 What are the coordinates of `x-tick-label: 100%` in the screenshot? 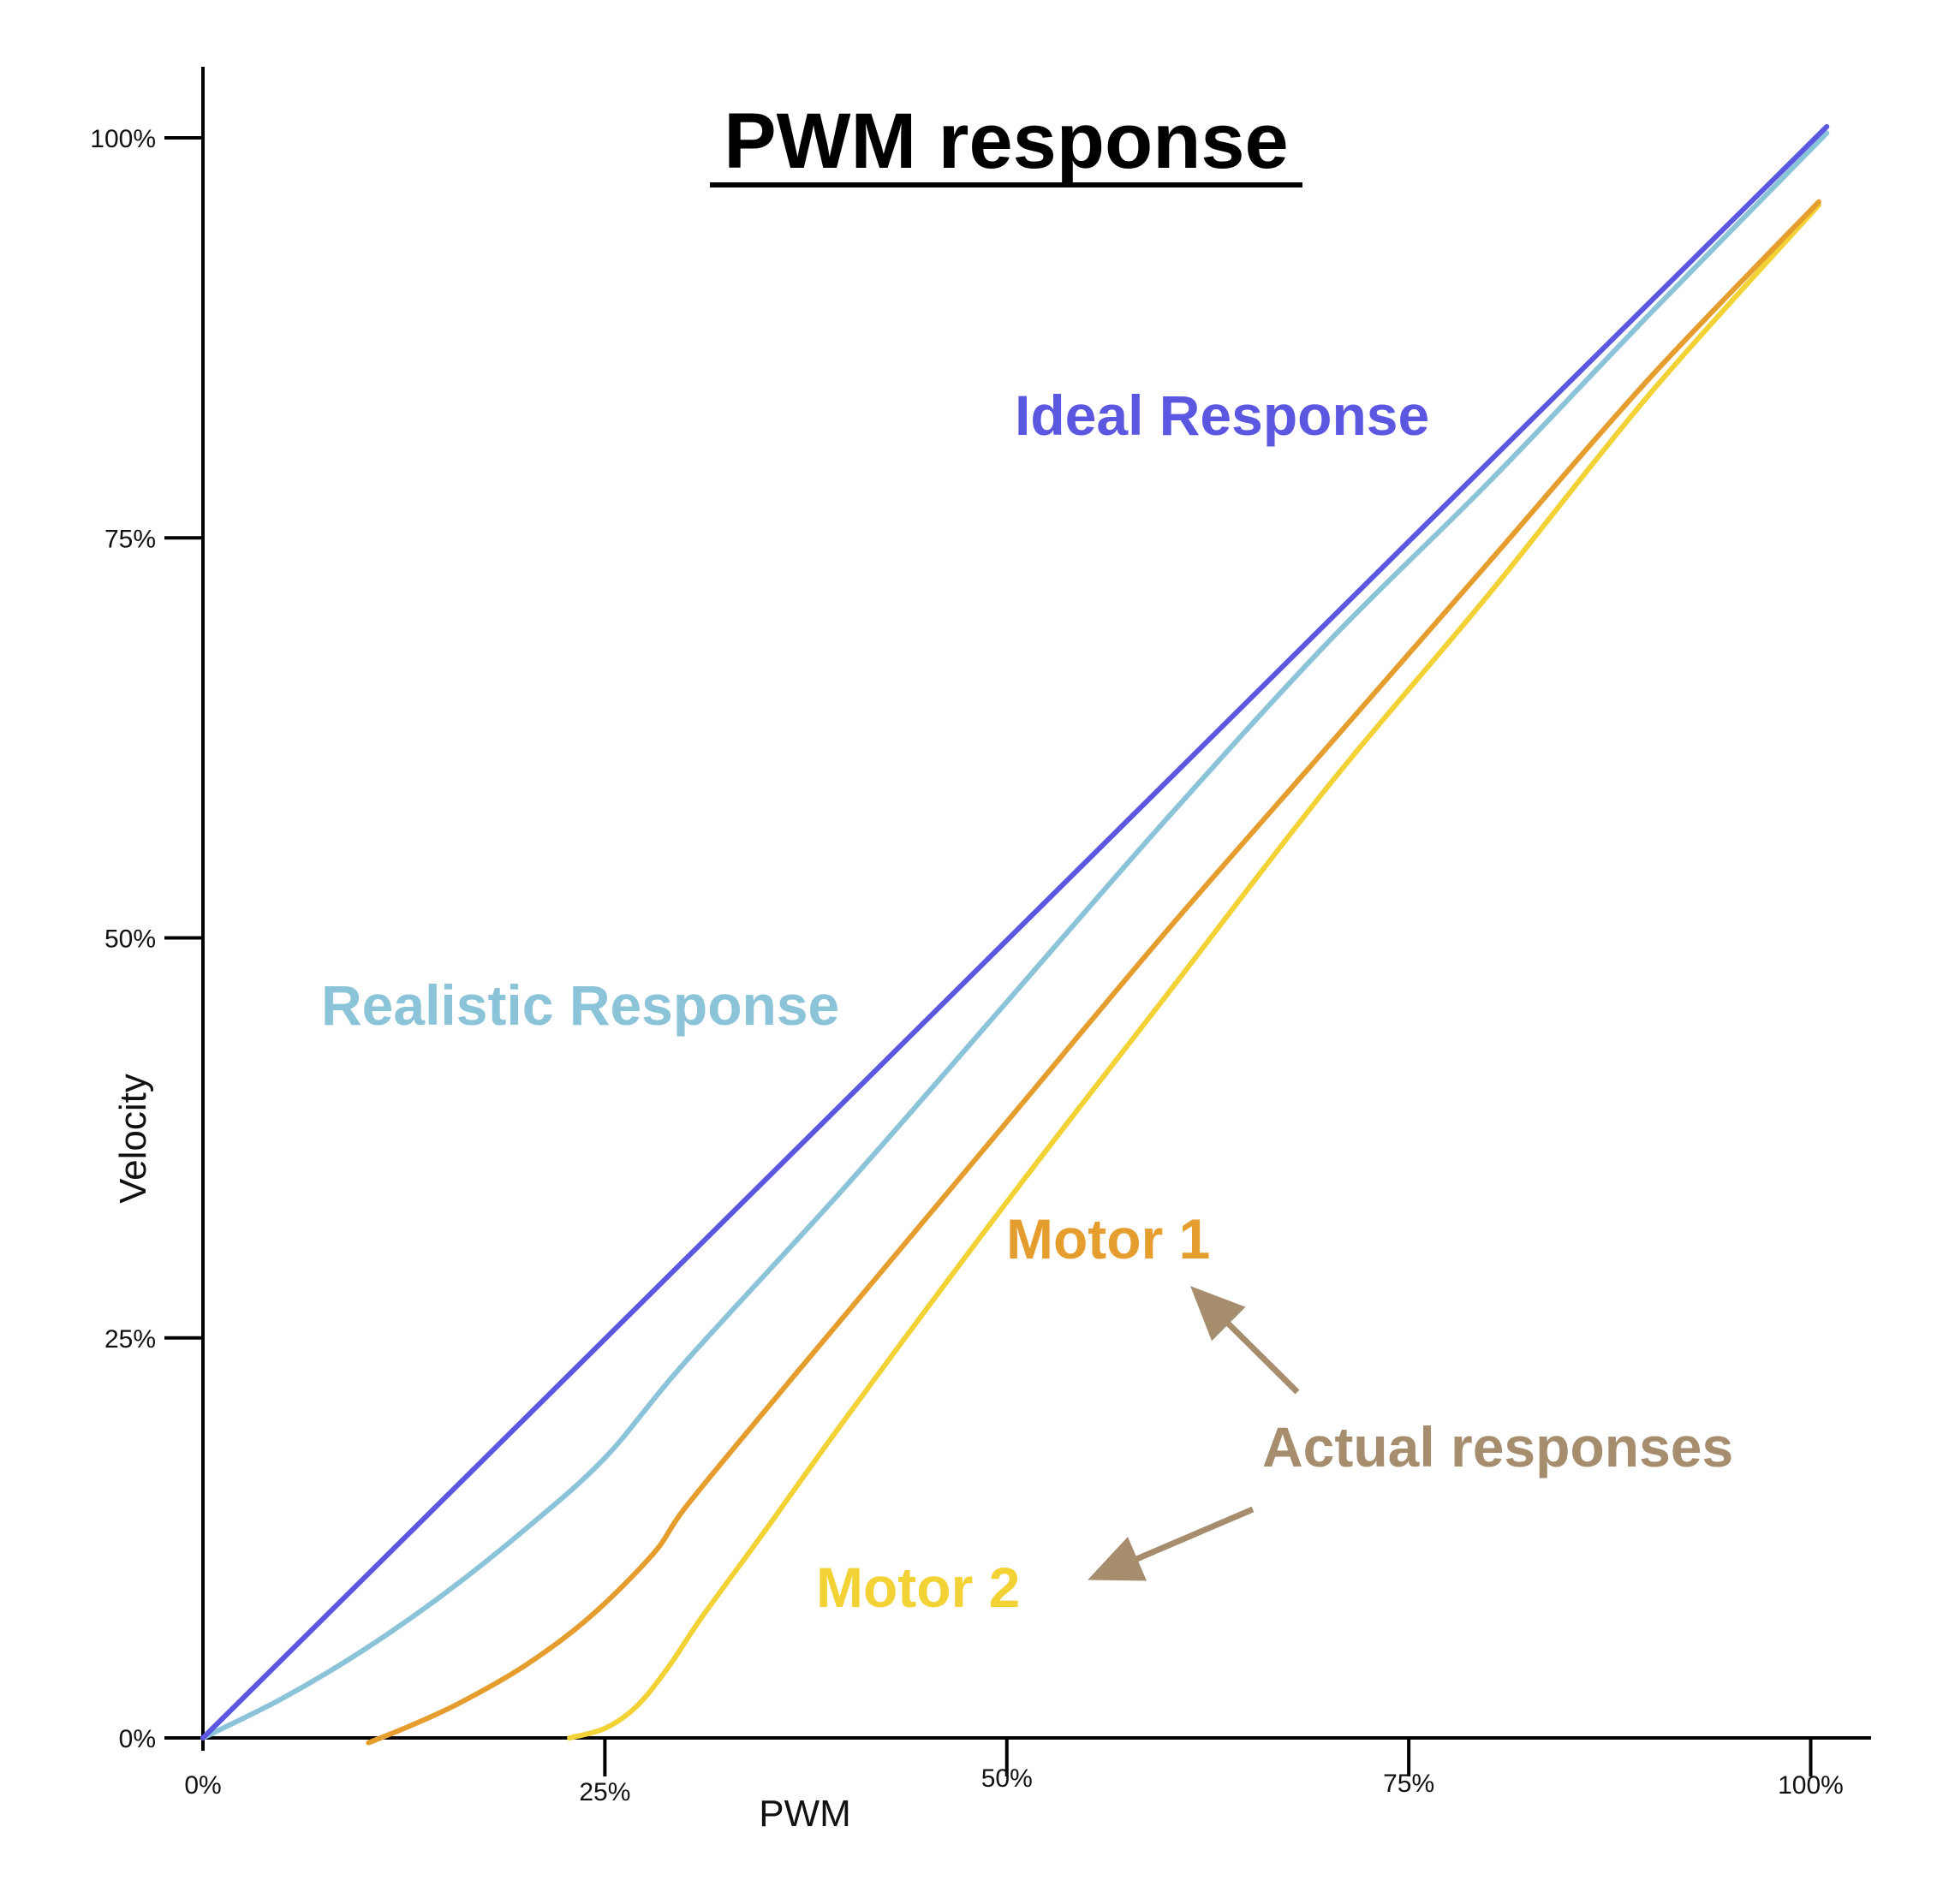 It's located at (1811, 1786).